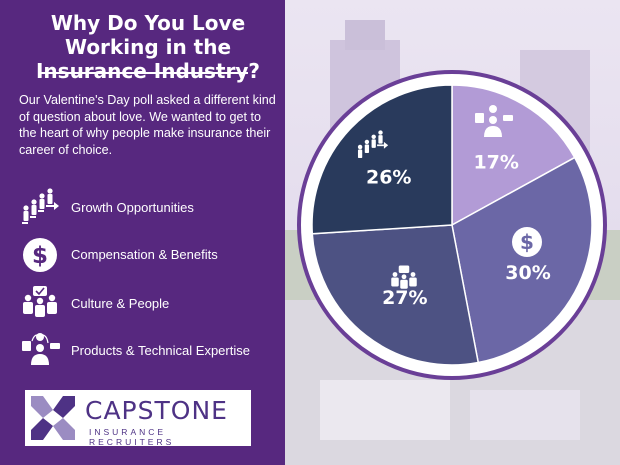 The height and width of the screenshot is (465, 620). I want to click on legend-item-culture: Culture & People, so click(151, 304).